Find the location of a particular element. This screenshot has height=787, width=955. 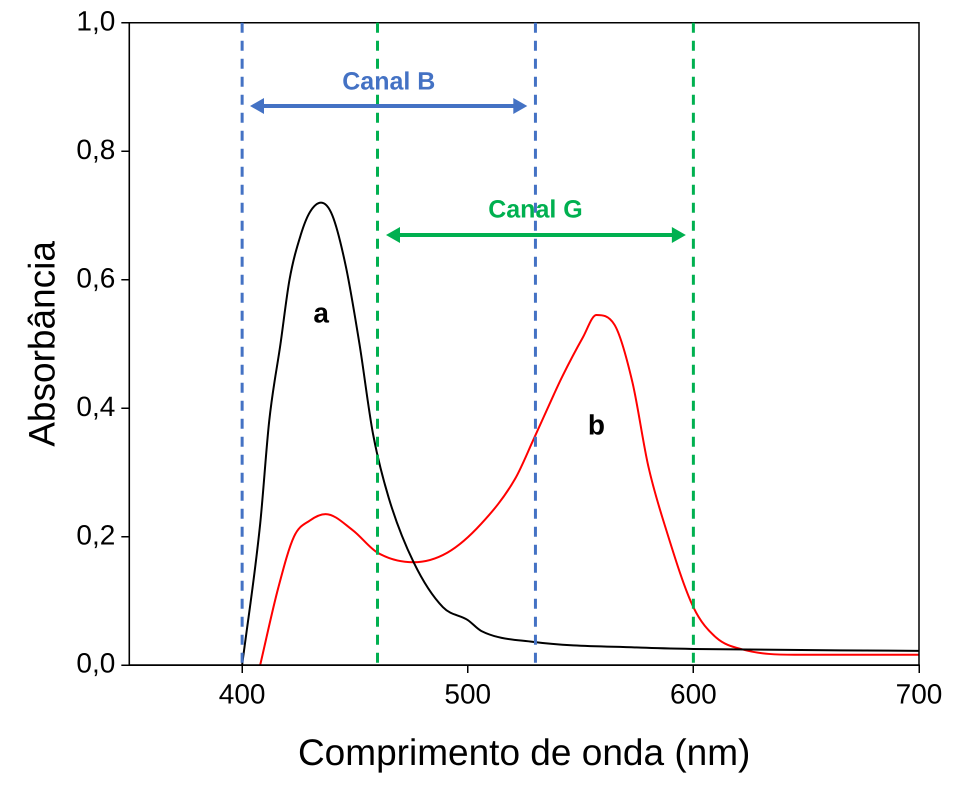

x-axis-title: Comprimento de onda (nm) is located at coordinates (524, 753).